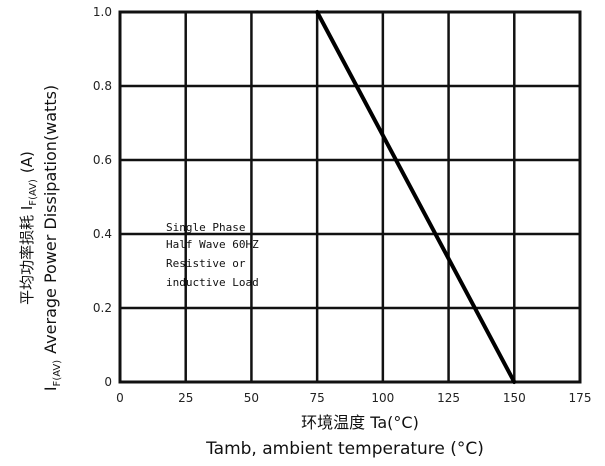  I want to click on annotation-line-4: inductive Load, so click(212, 282).